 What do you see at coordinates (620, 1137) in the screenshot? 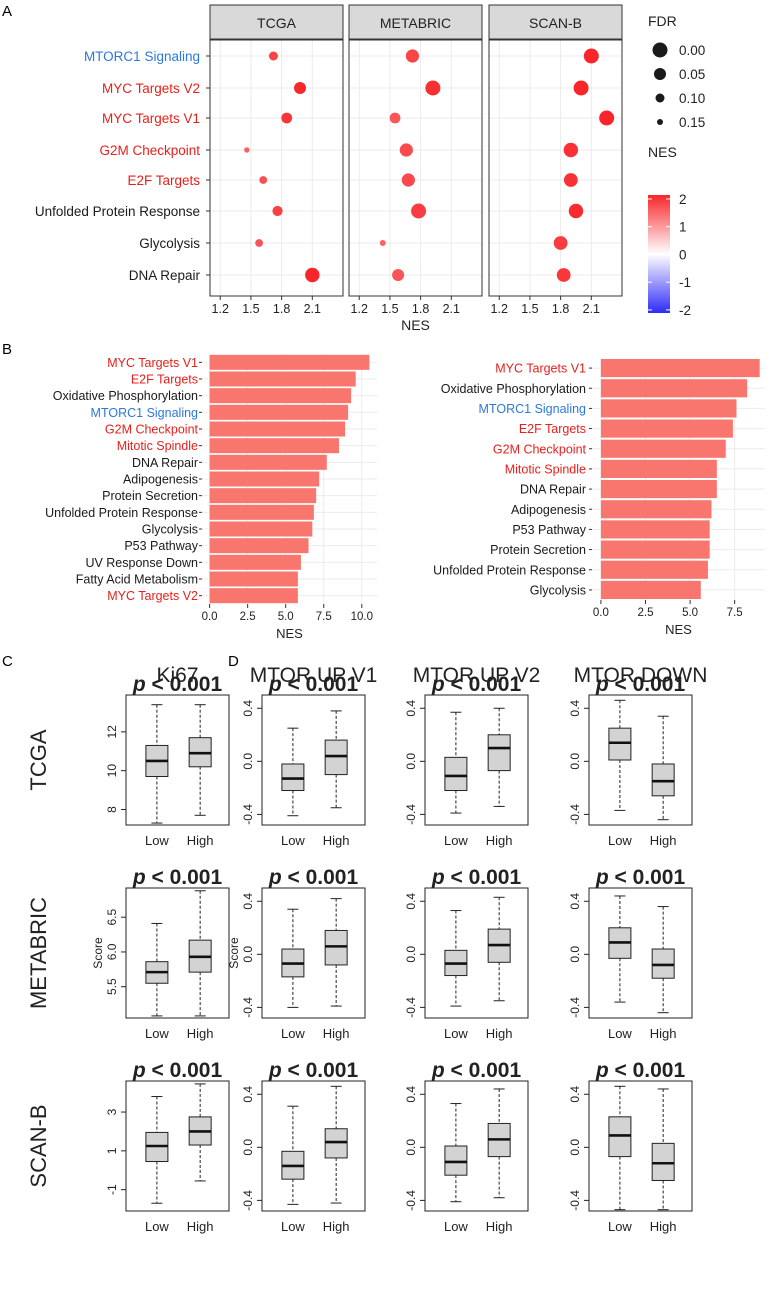
I see `box-scan-b-mtor-down-iqr-low` at bounding box center [620, 1137].